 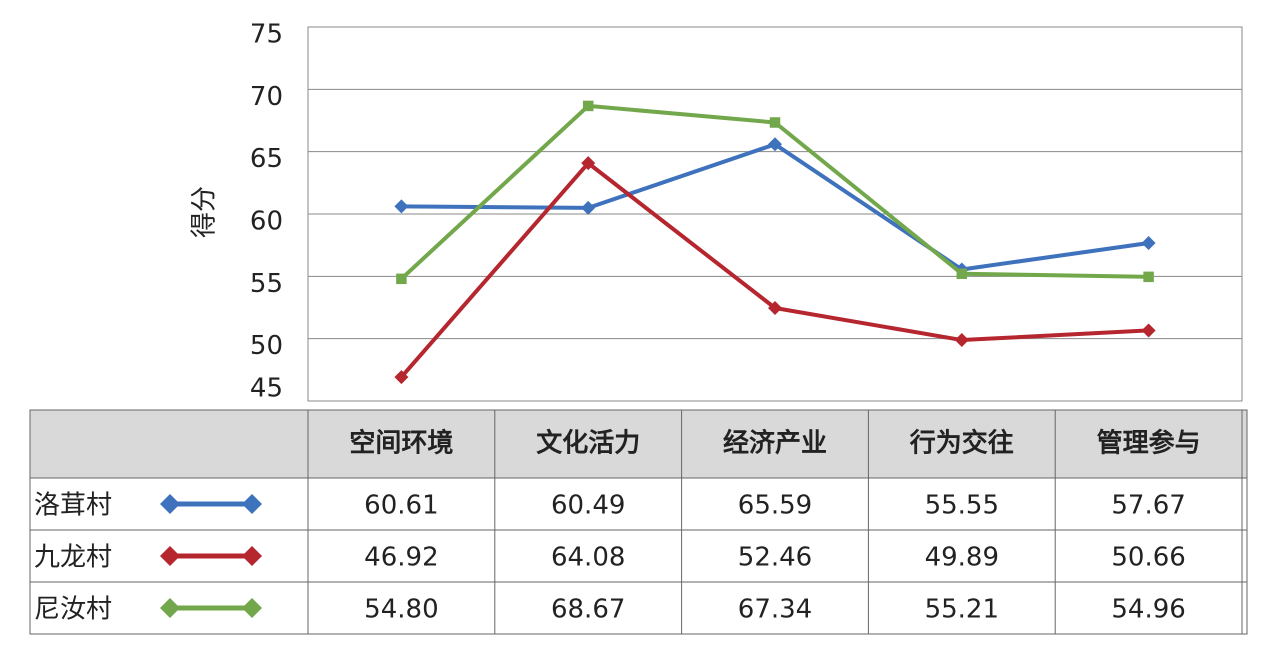 I want to click on table-header-cell: 管理参与, so click(x=1149, y=443).